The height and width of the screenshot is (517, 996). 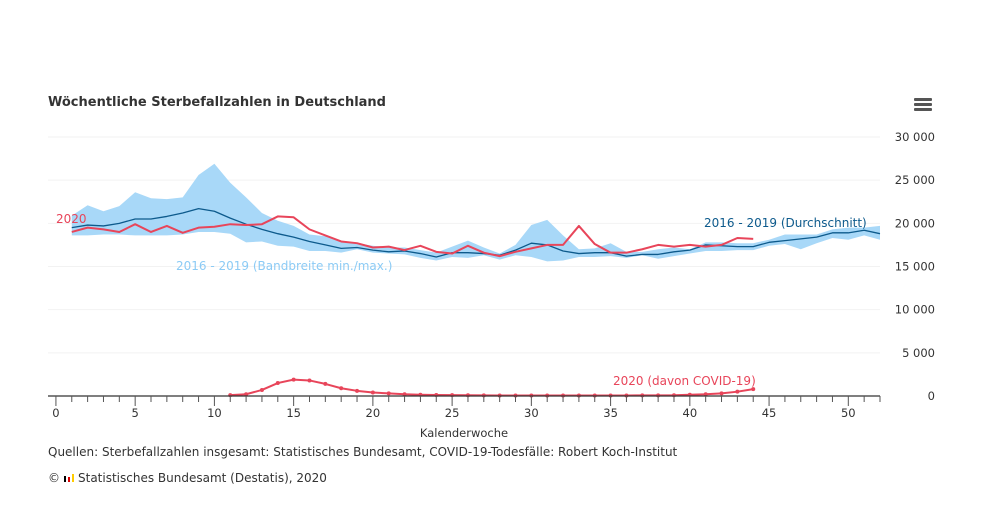 I want to click on destatis-logo-icon, so click(x=69, y=478).